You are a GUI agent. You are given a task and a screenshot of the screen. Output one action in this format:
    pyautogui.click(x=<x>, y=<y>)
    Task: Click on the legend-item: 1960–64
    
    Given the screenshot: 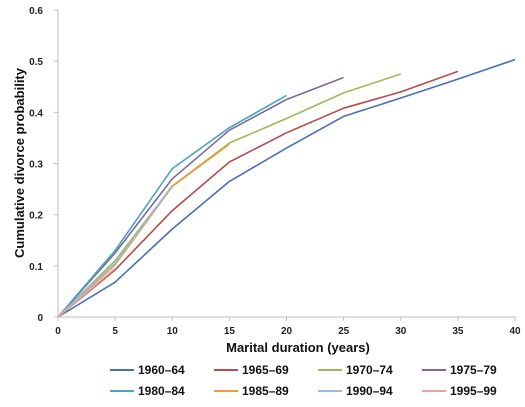 What is the action you would take?
    pyautogui.click(x=147, y=370)
    